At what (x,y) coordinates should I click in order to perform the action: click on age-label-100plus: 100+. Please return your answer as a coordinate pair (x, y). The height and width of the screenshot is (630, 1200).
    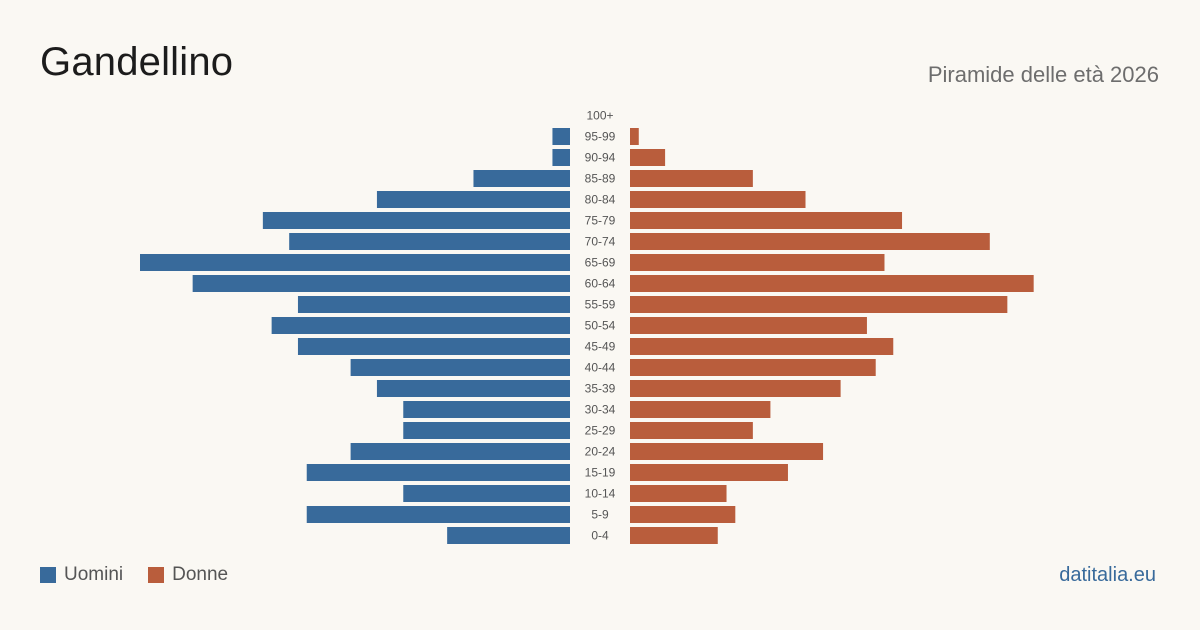
    Looking at the image, I should click on (599, 116).